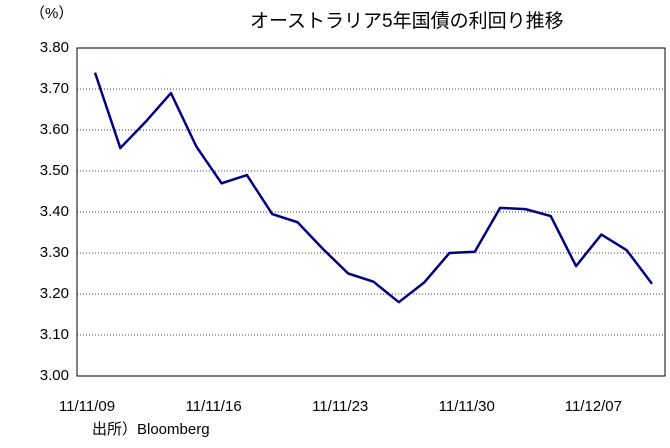 The image size is (670, 448). I want to click on y-tick-label: 3.70, so click(54, 88).